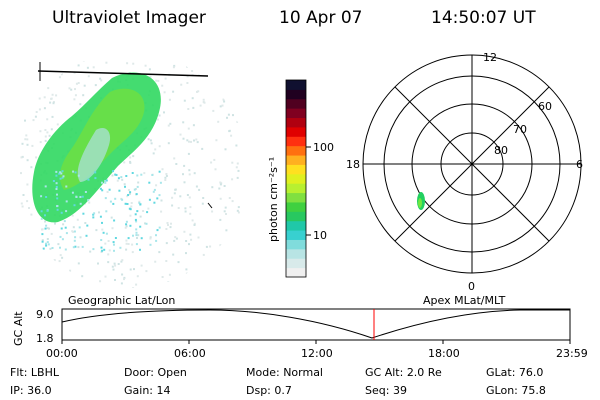 The width and height of the screenshot is (600, 400). What do you see at coordinates (139, 372) in the screenshot?
I see `info-door-label: Door:` at bounding box center [139, 372].